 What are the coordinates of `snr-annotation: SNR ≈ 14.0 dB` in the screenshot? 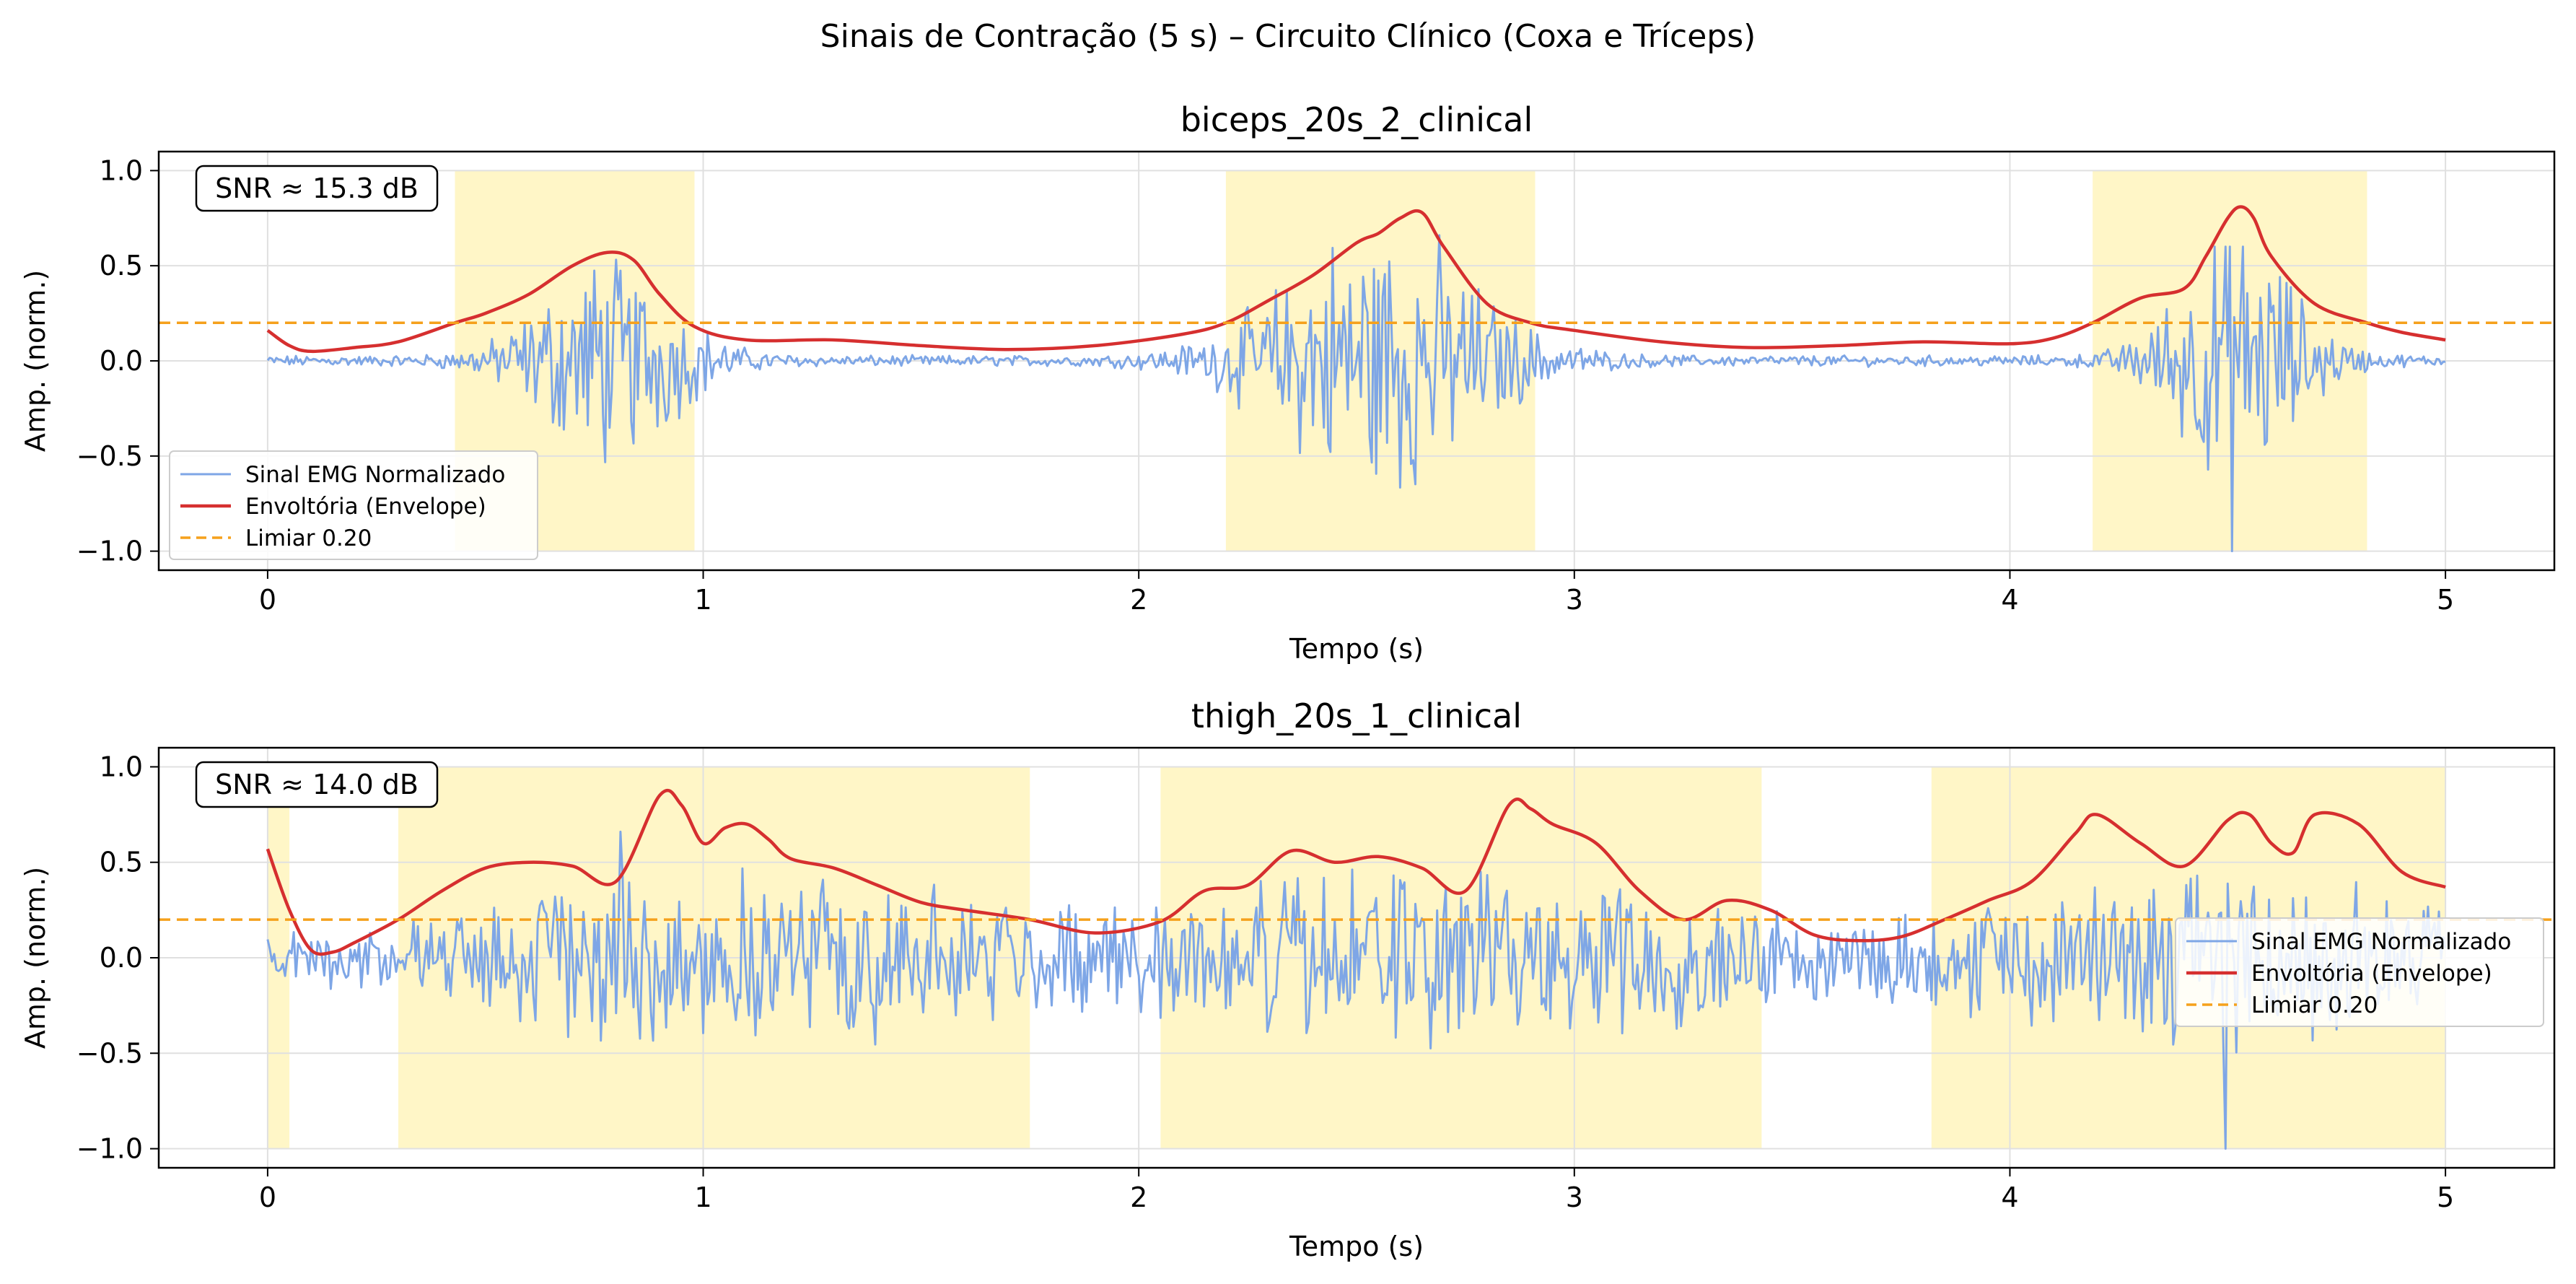 It's located at (317, 784).